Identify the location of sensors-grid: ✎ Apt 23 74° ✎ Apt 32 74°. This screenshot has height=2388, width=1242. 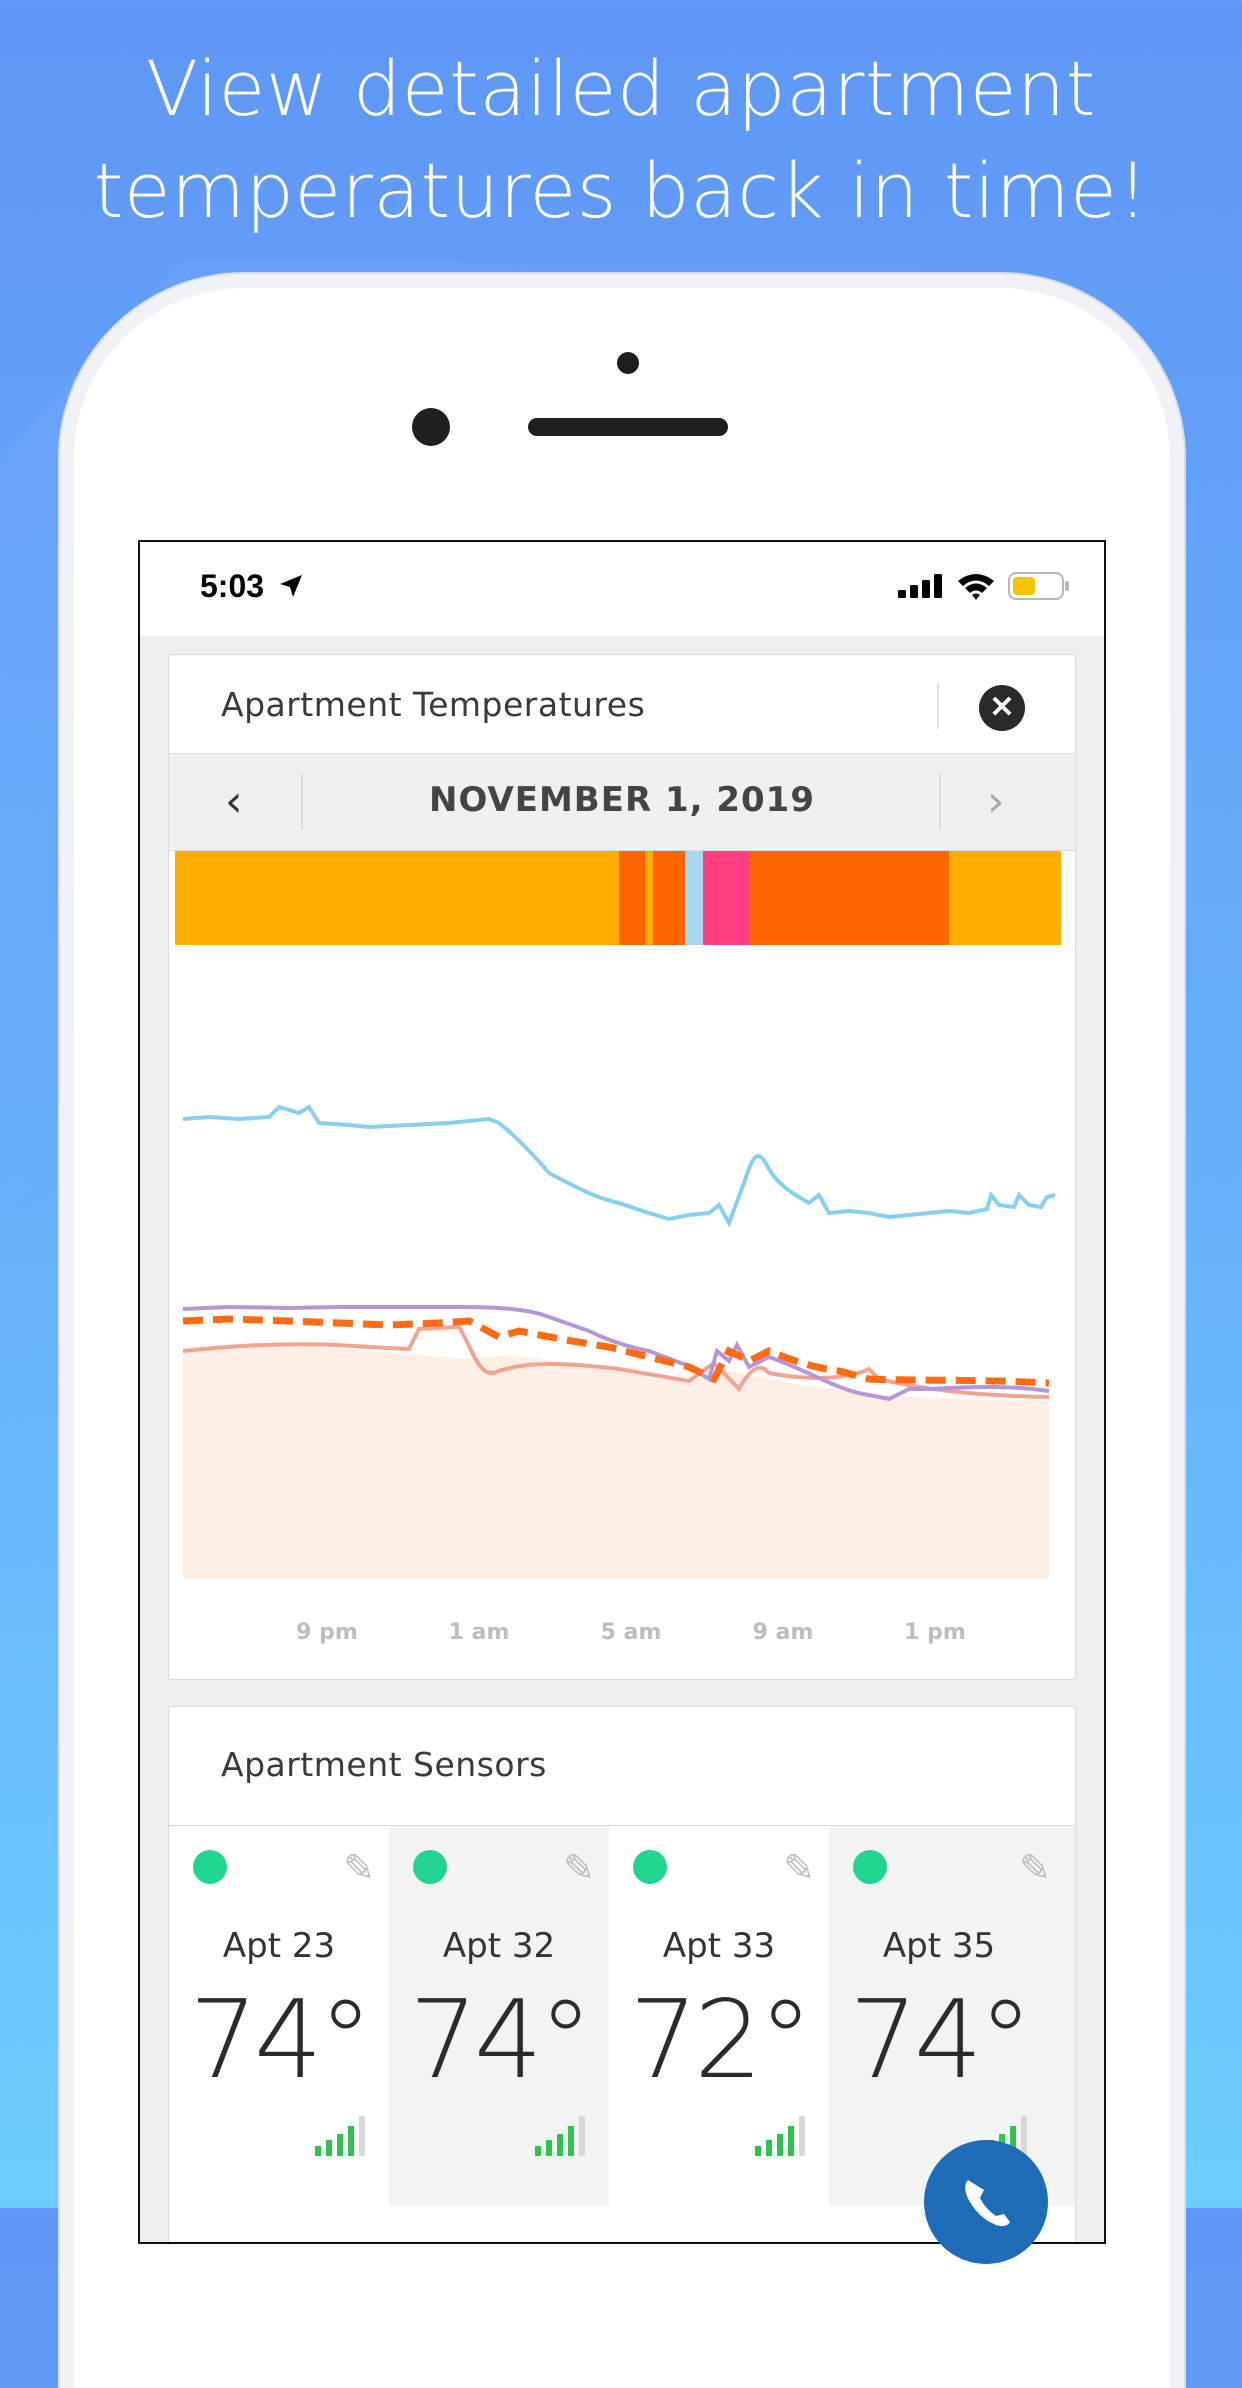
(622, 2033).